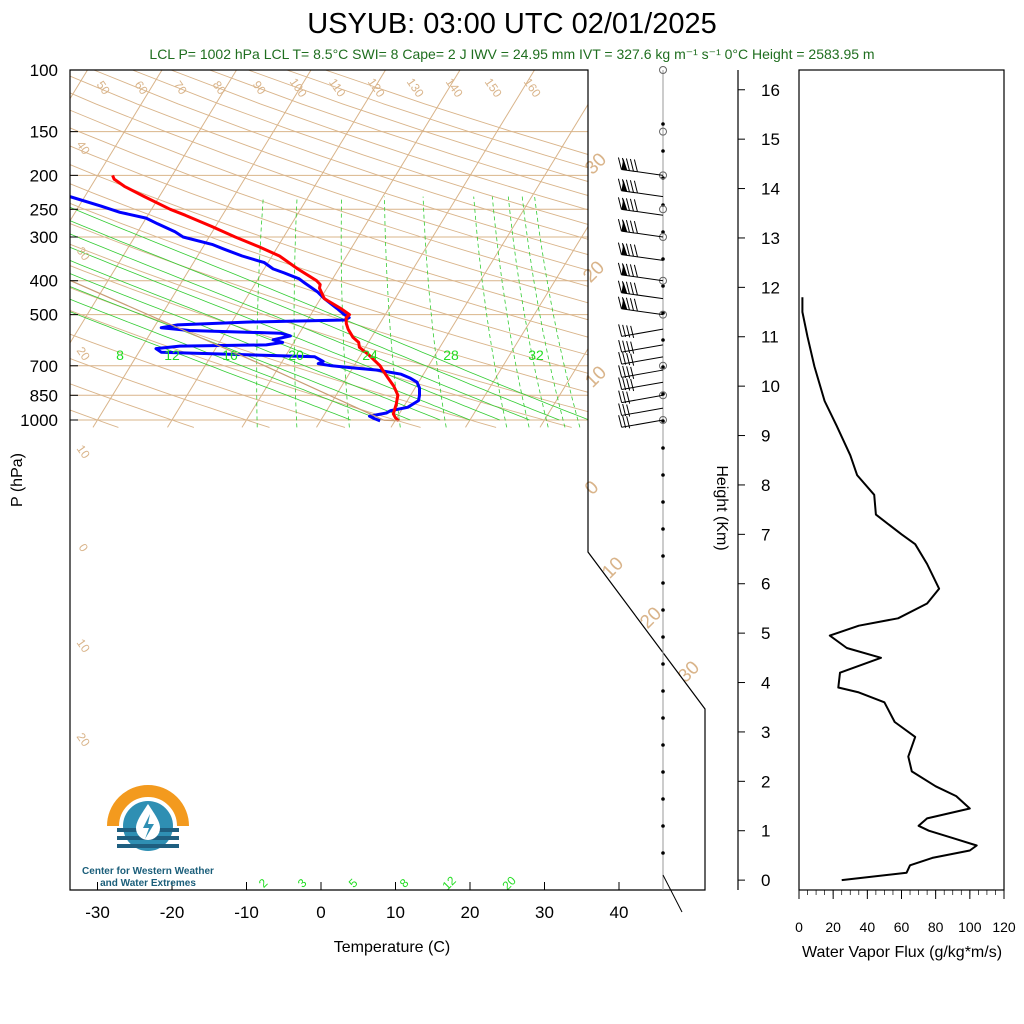 The image size is (1024, 1024). Describe the element at coordinates (219, 87) in the screenshot. I see `dry-adiabat-label: 80` at that location.